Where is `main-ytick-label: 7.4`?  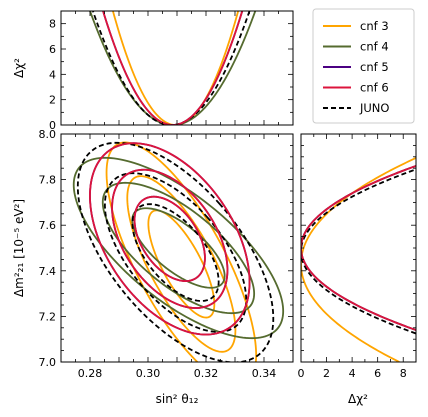
main-ytick-label: 7.4 is located at coordinates (48, 271).